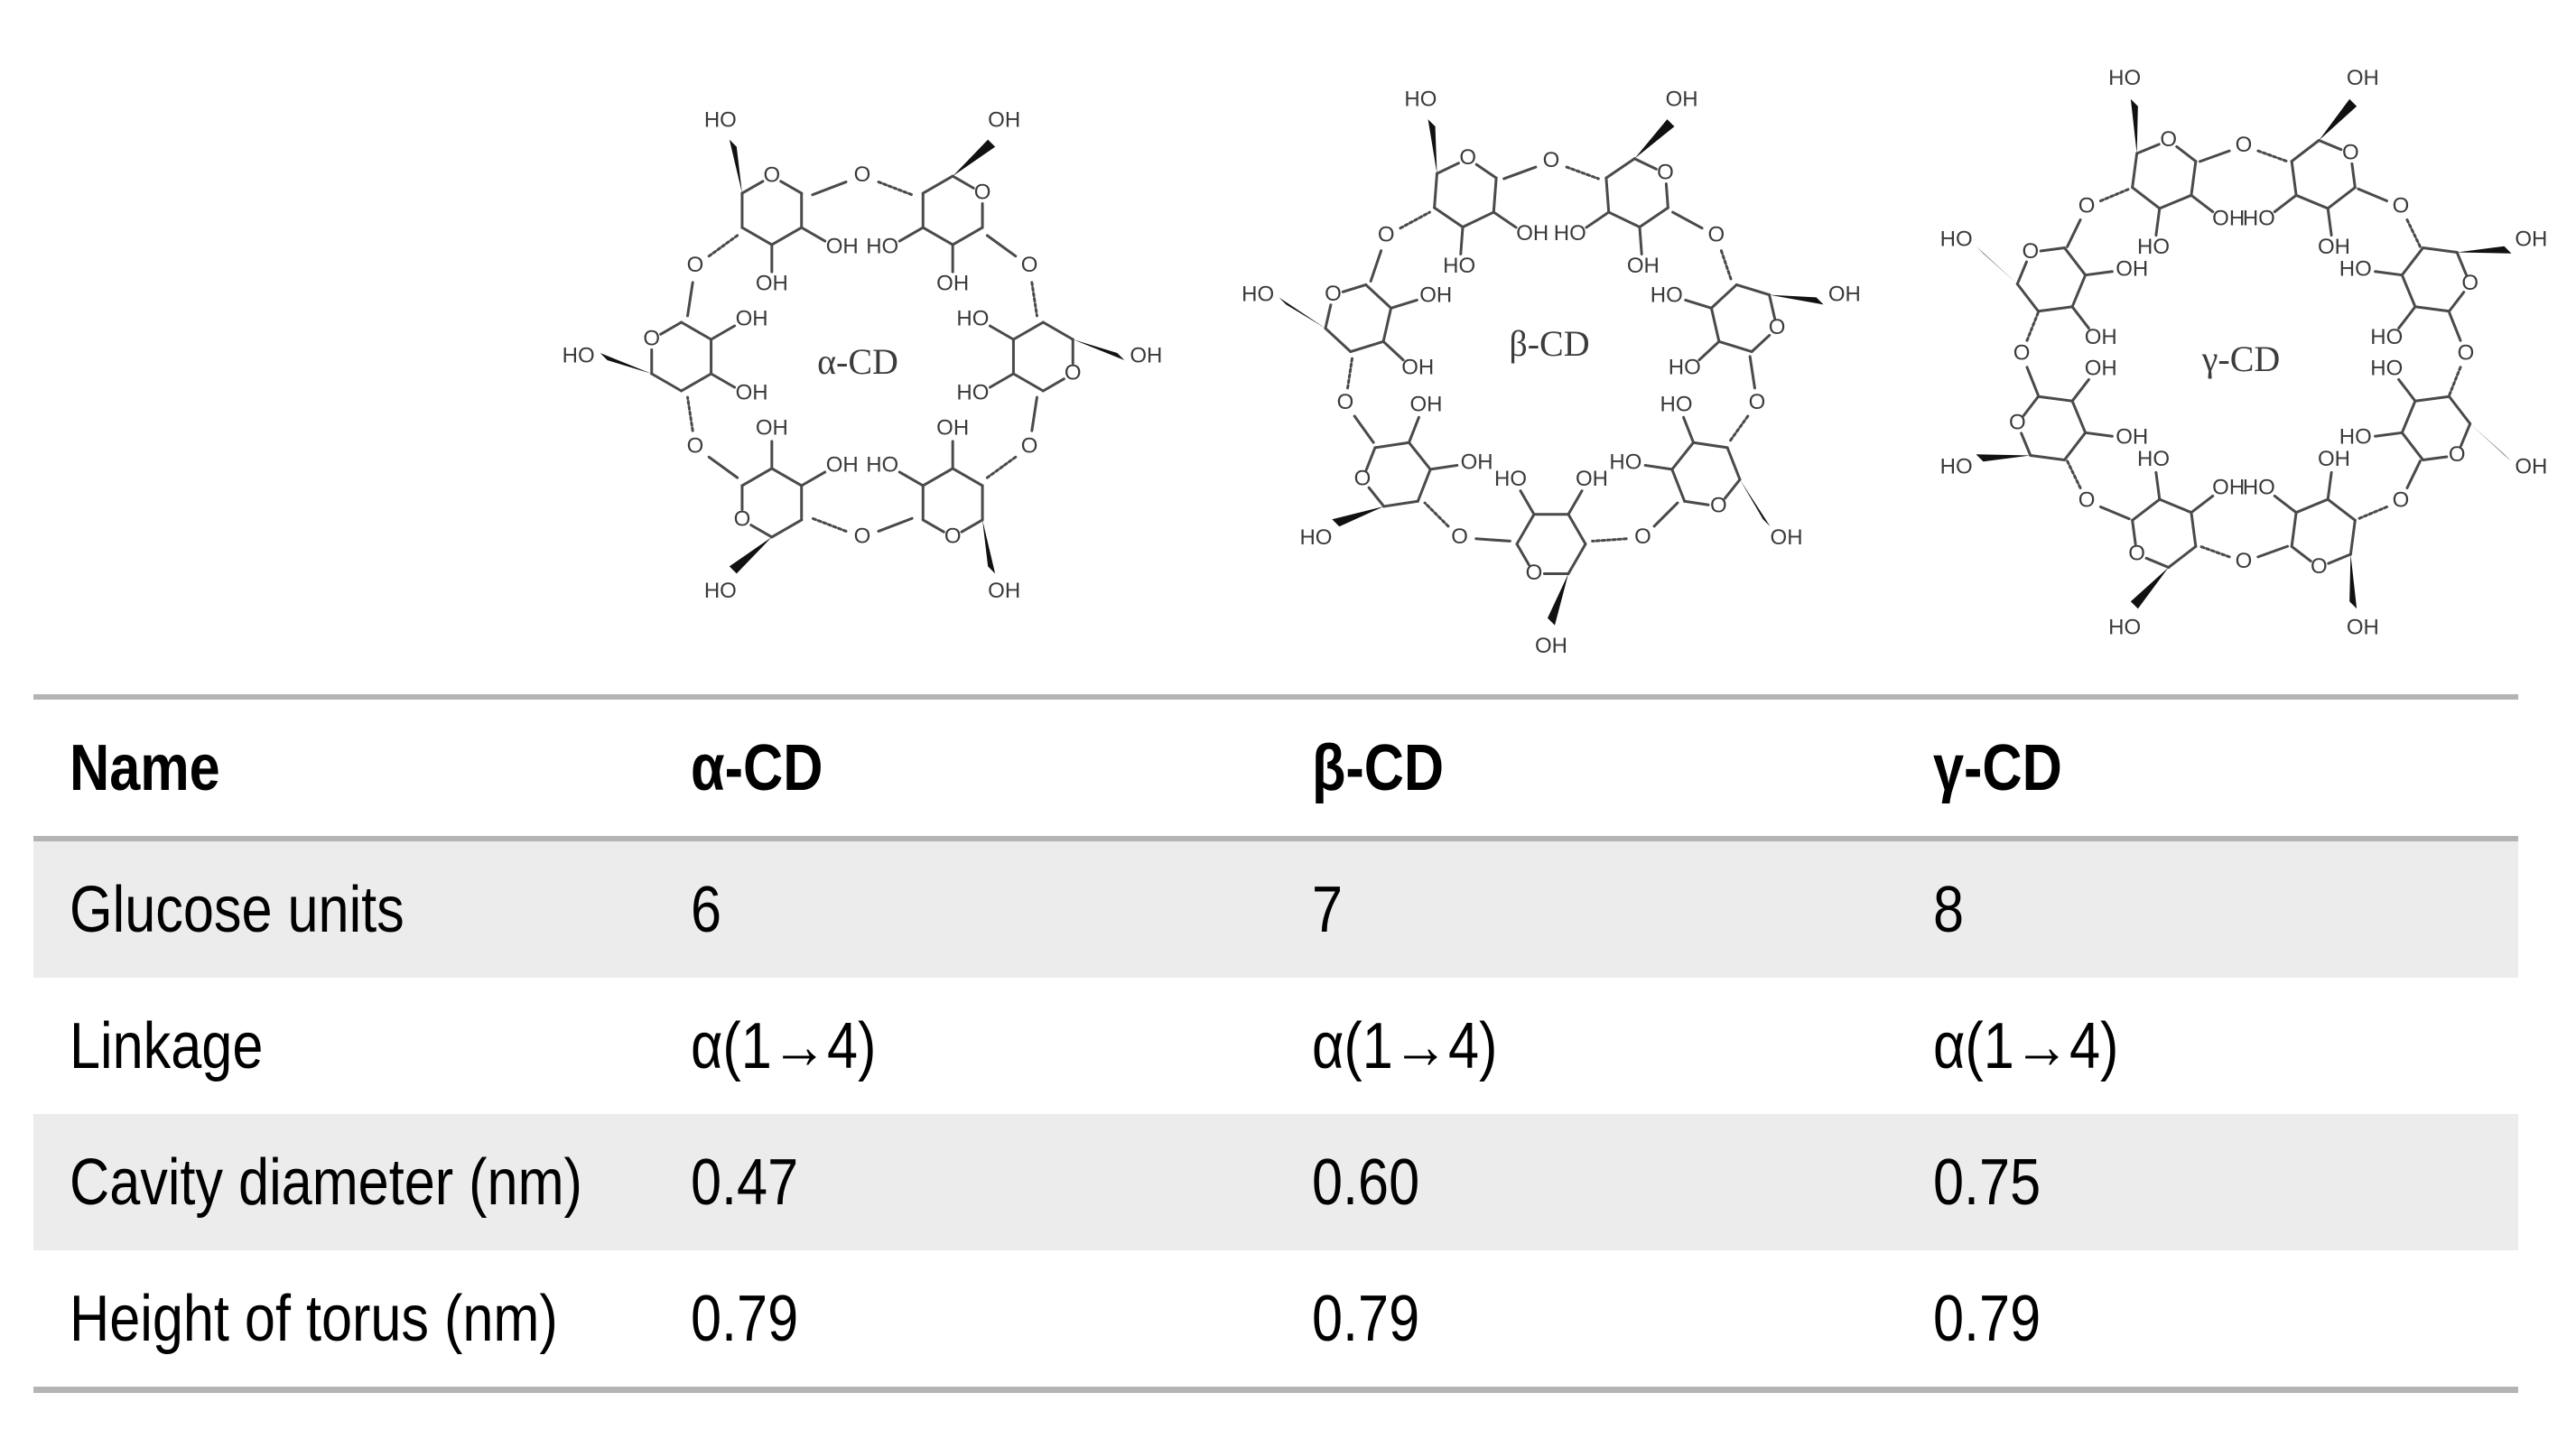 This screenshot has width=2576, height=1439. I want to click on cell-value: 8, so click(2207, 908).